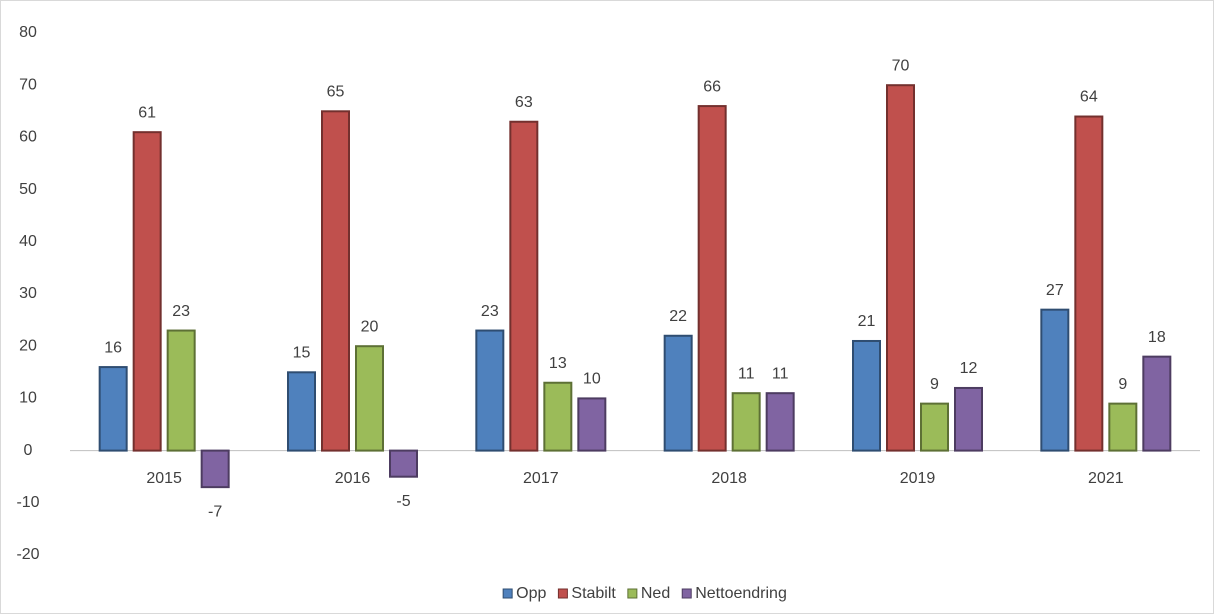 This screenshot has width=1214, height=614. I want to click on y-tick-label: 70, so click(28, 84).